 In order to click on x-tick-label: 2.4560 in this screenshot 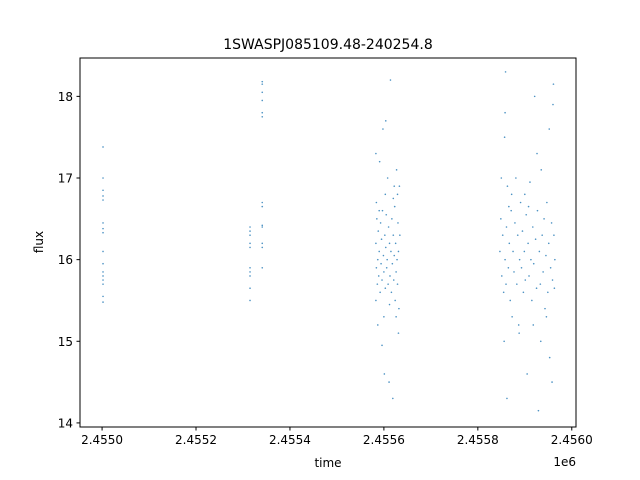, I will do `click(572, 440)`.